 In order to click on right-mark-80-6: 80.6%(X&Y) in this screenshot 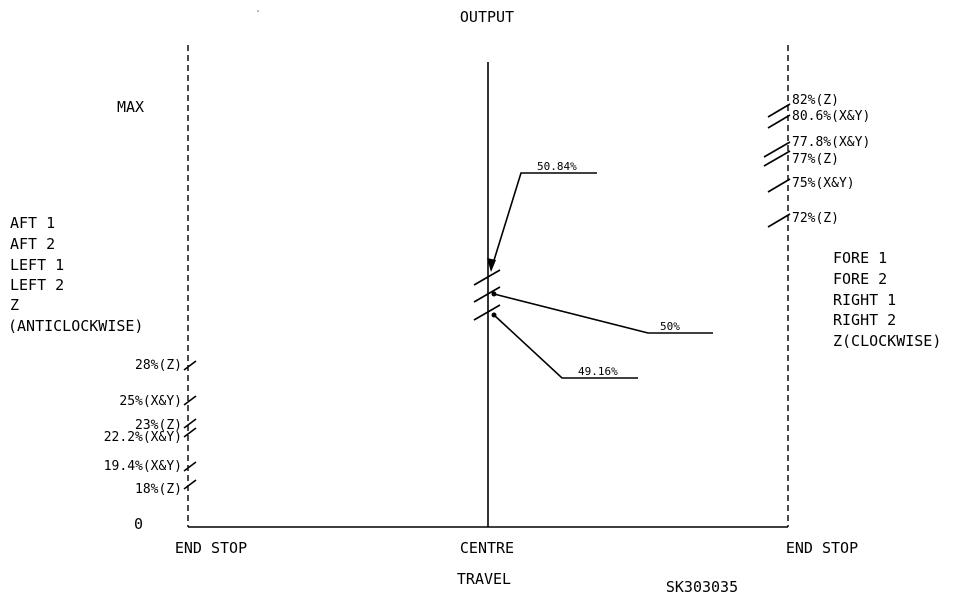, I will do `click(818, 119)`.